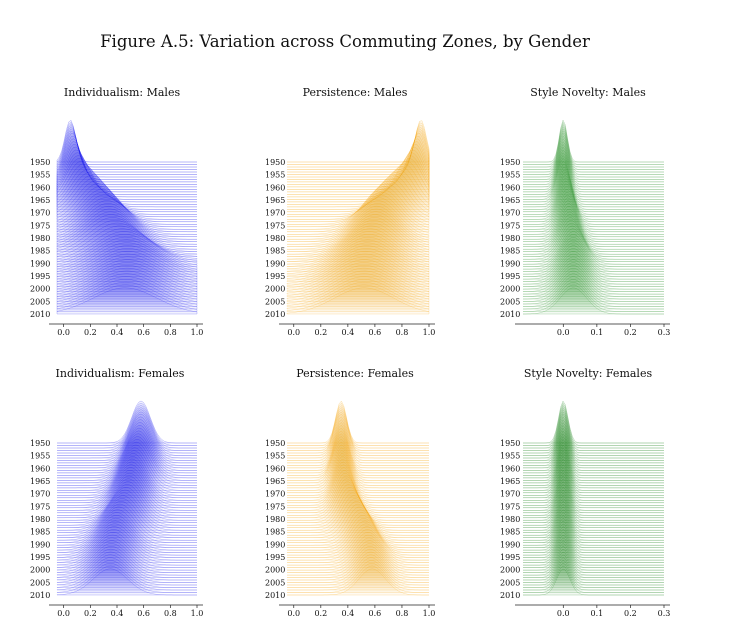 The image size is (738, 625). What do you see at coordinates (170, 613) in the screenshot?
I see `x-tick-label: 0.8` at bounding box center [170, 613].